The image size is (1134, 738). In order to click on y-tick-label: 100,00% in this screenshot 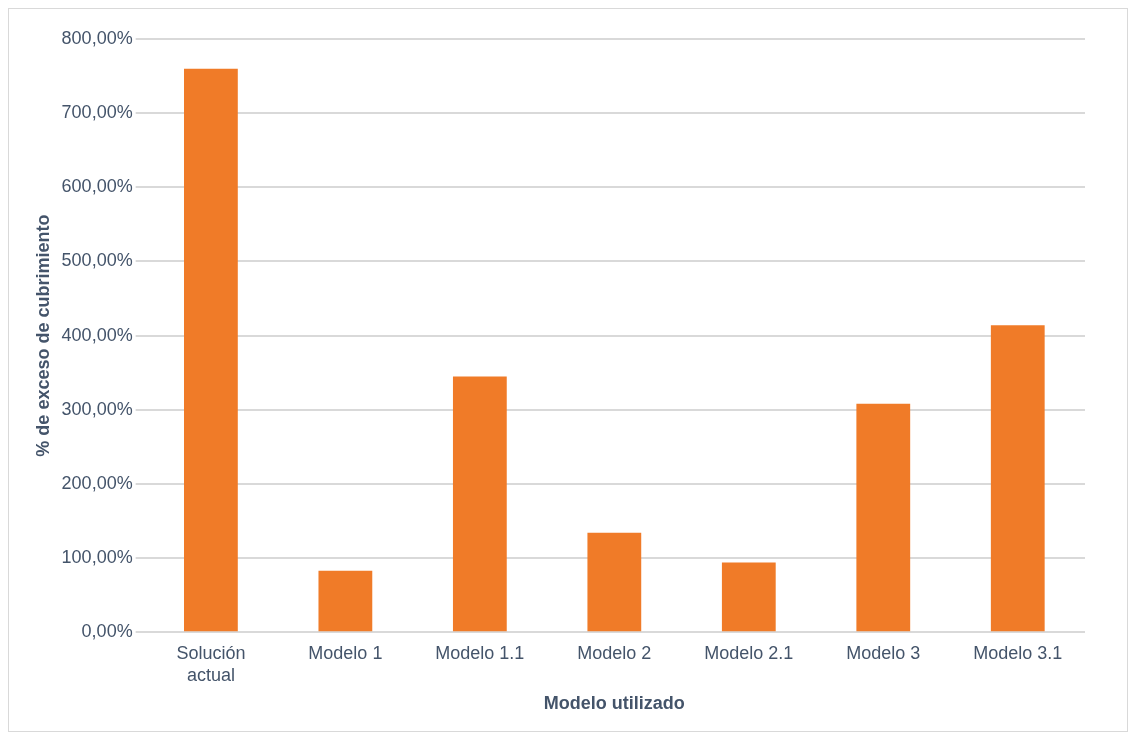, I will do `click(97, 557)`.